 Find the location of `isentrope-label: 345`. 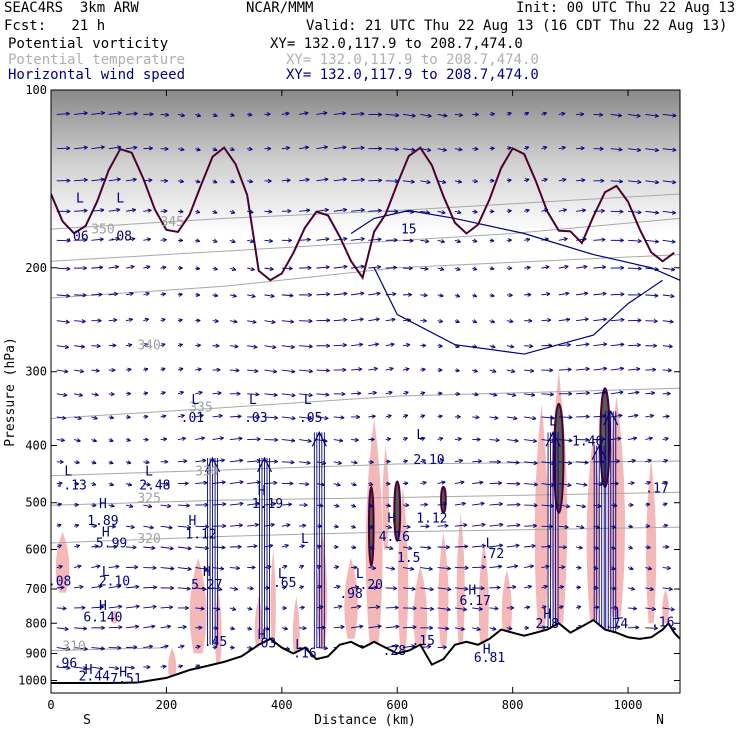

isentrope-label: 345 is located at coordinates (171, 222).